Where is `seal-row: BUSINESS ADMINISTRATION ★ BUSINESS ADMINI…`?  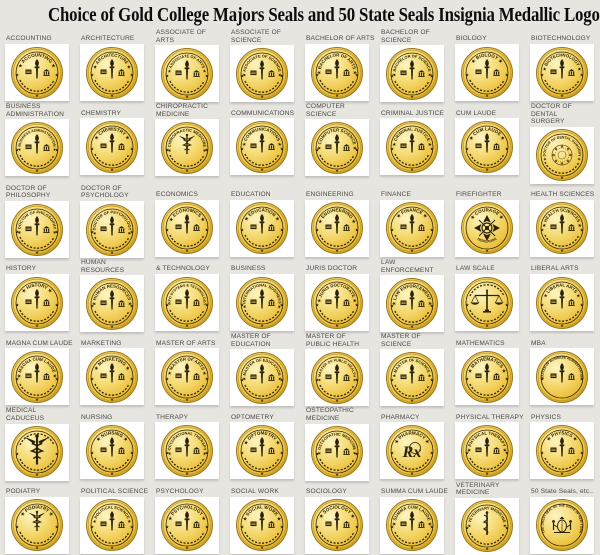 seal-row: BUSINESS ADMINISTRATION ★ BUSINESS ADMINI… is located at coordinates (300, 143).